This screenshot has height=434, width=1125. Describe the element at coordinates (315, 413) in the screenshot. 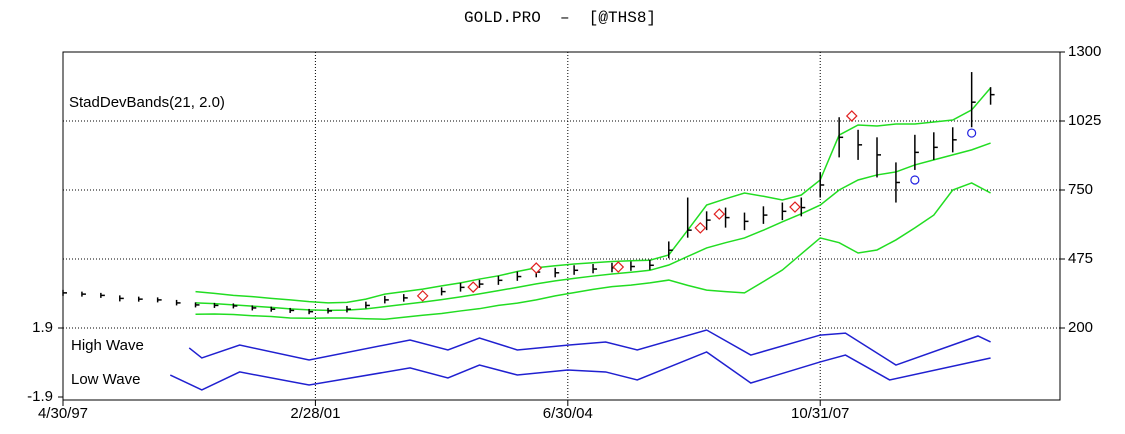

I see `x-tick-label: 2/28/01` at that location.